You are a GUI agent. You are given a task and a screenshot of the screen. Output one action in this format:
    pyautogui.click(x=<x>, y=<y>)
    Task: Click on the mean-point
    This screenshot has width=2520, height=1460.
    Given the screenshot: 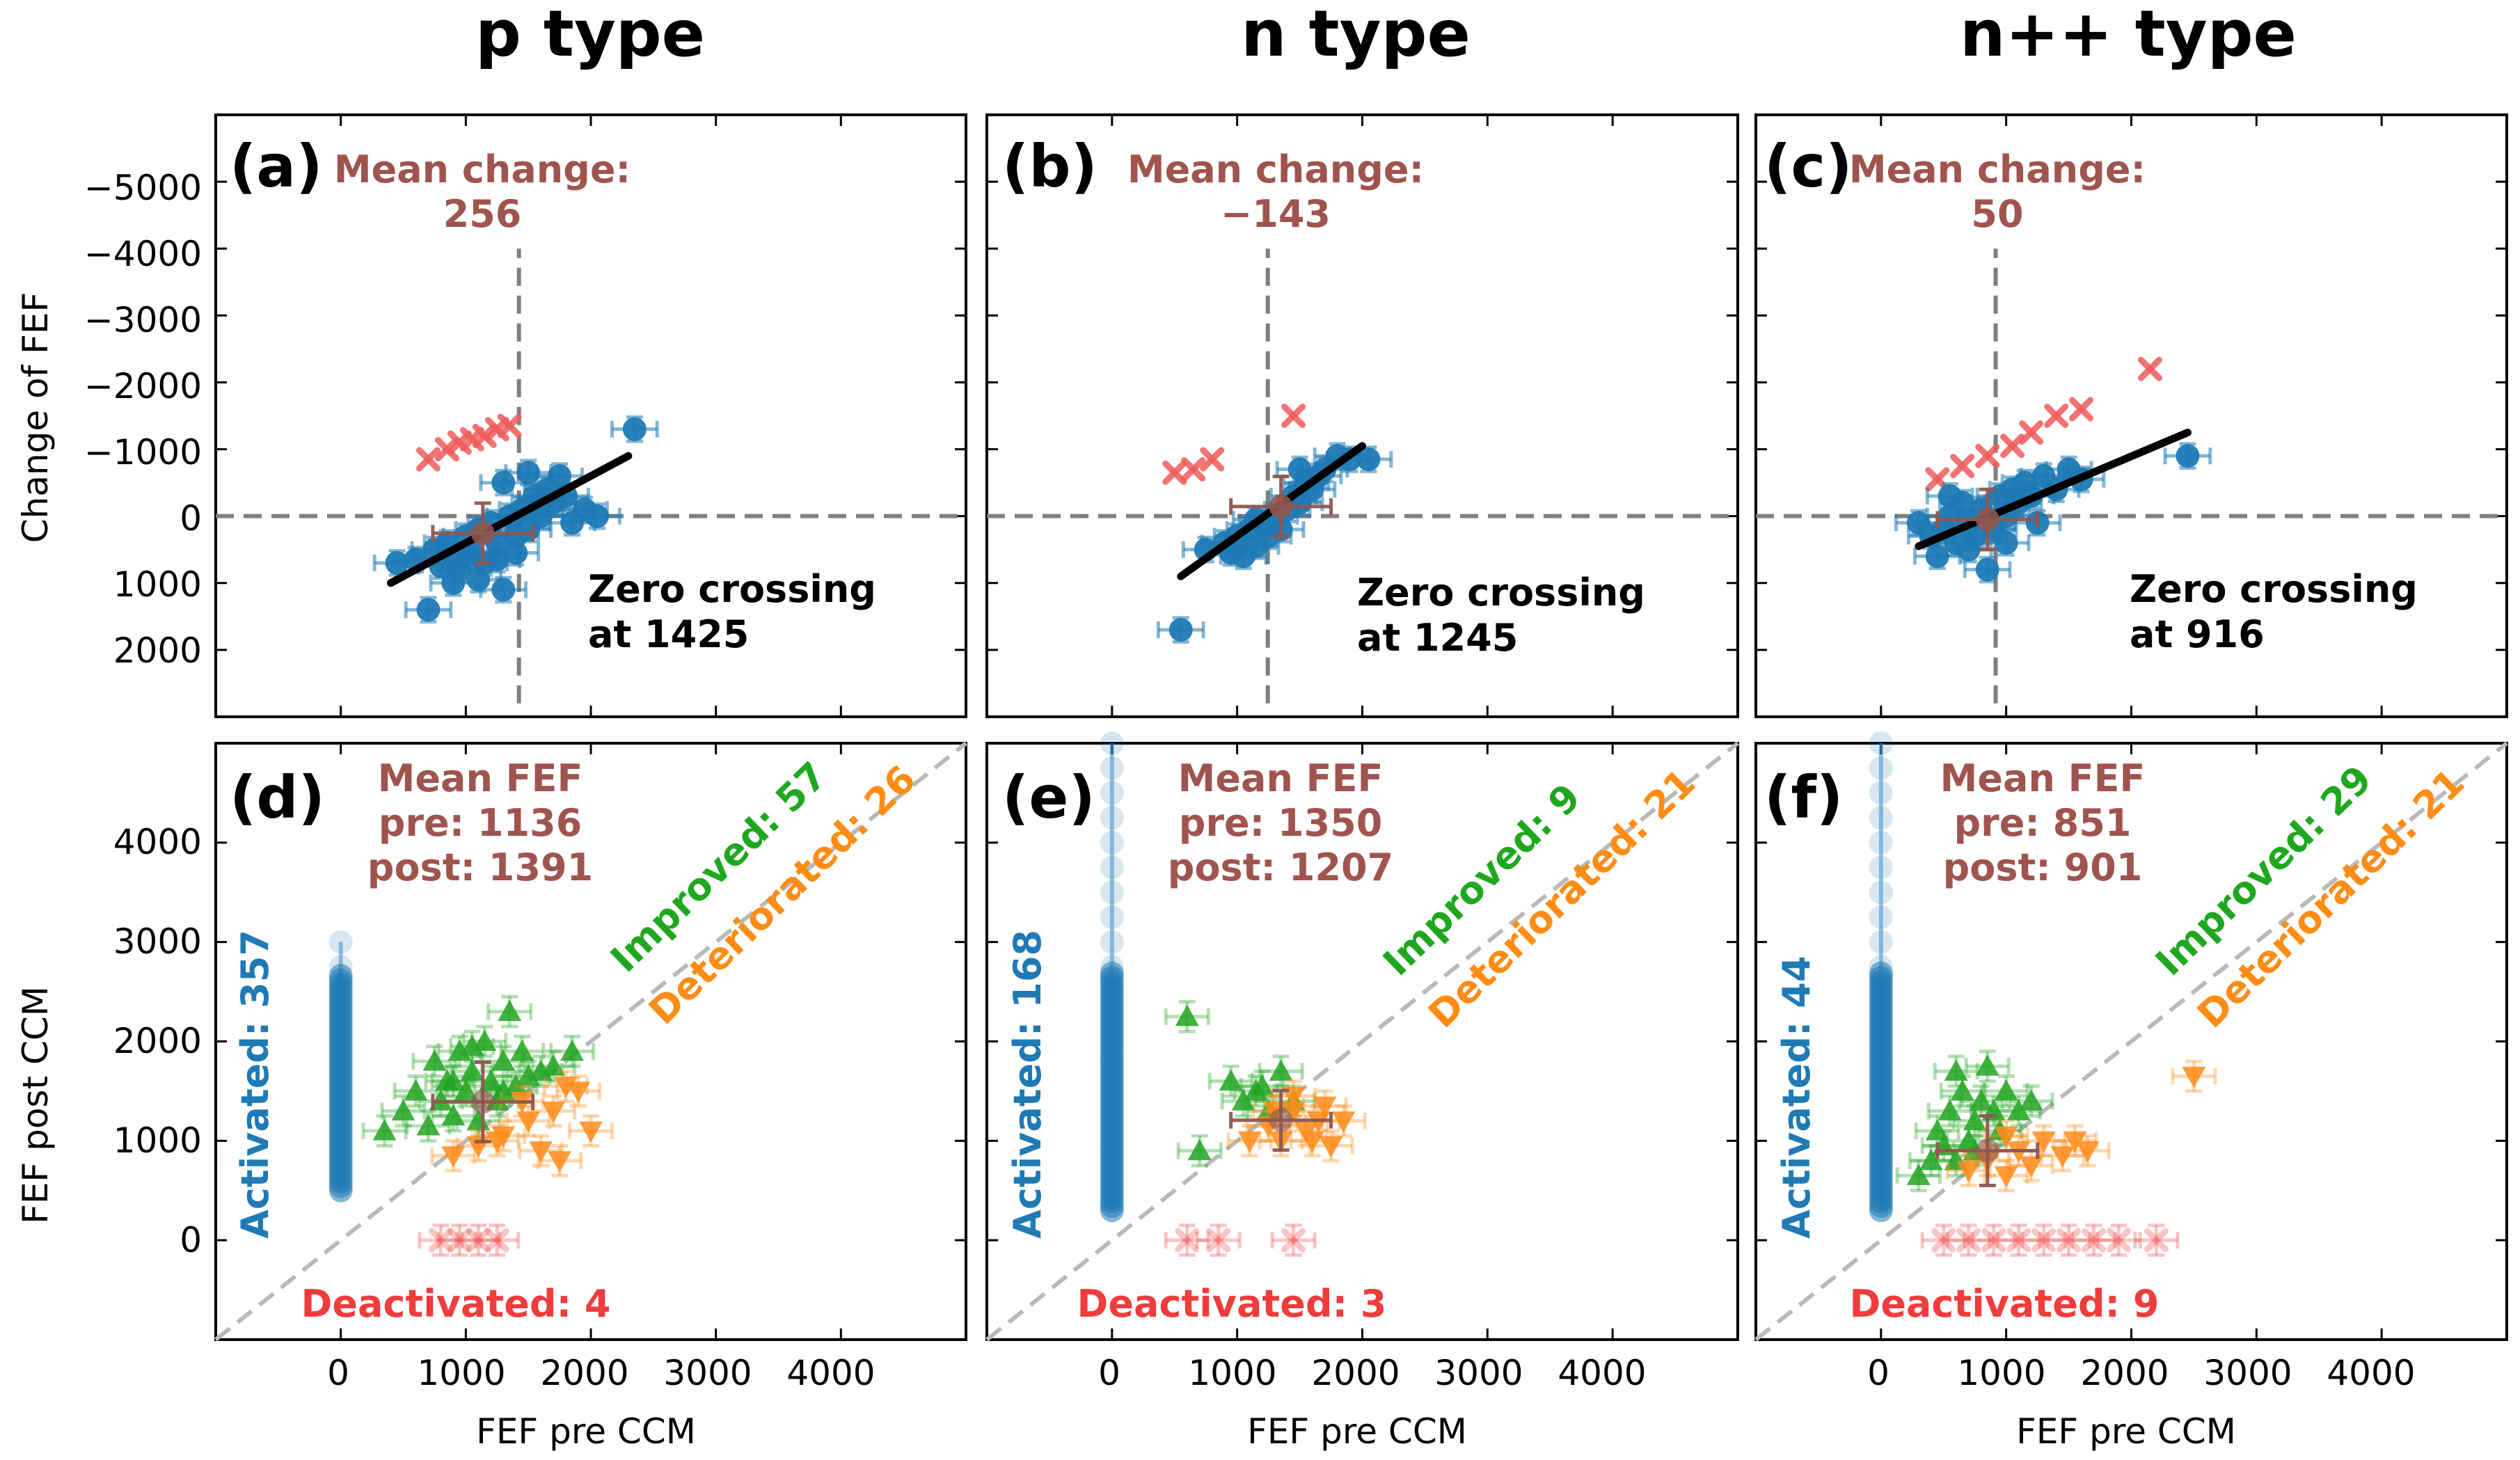 What is the action you would take?
    pyautogui.click(x=482, y=533)
    